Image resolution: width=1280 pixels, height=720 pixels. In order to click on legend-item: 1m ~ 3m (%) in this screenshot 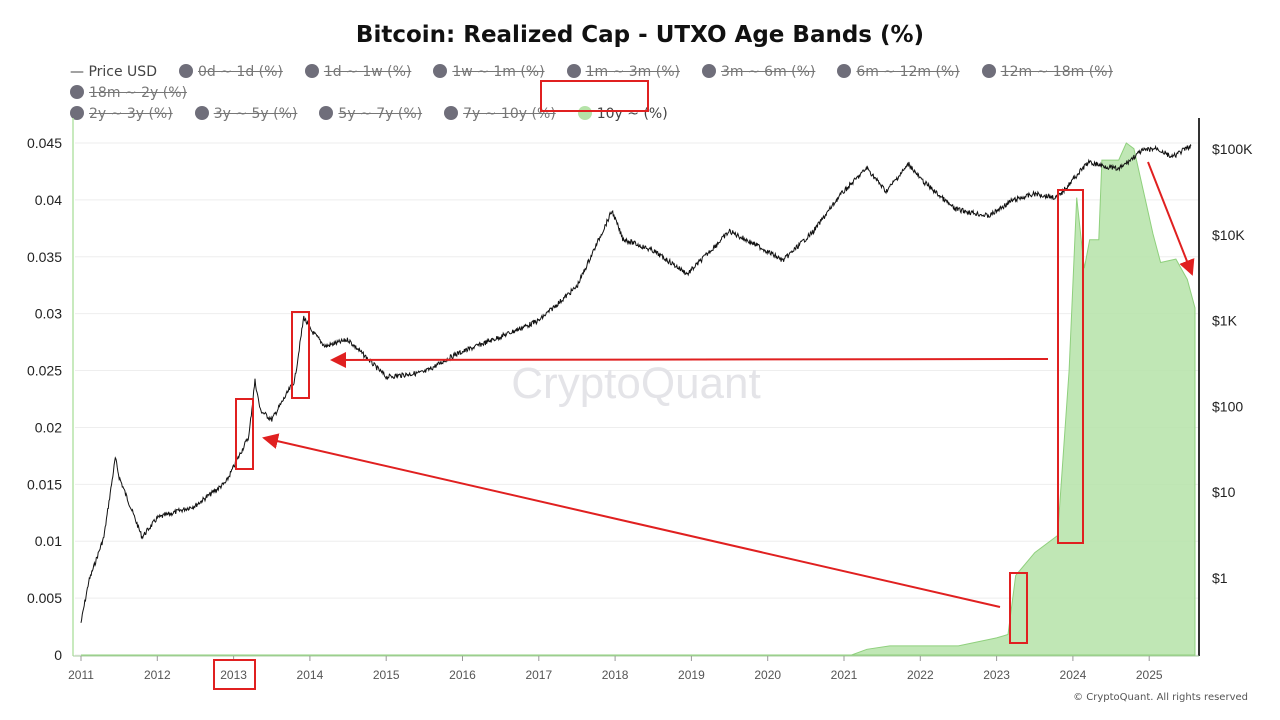, I will do `click(623, 72)`.